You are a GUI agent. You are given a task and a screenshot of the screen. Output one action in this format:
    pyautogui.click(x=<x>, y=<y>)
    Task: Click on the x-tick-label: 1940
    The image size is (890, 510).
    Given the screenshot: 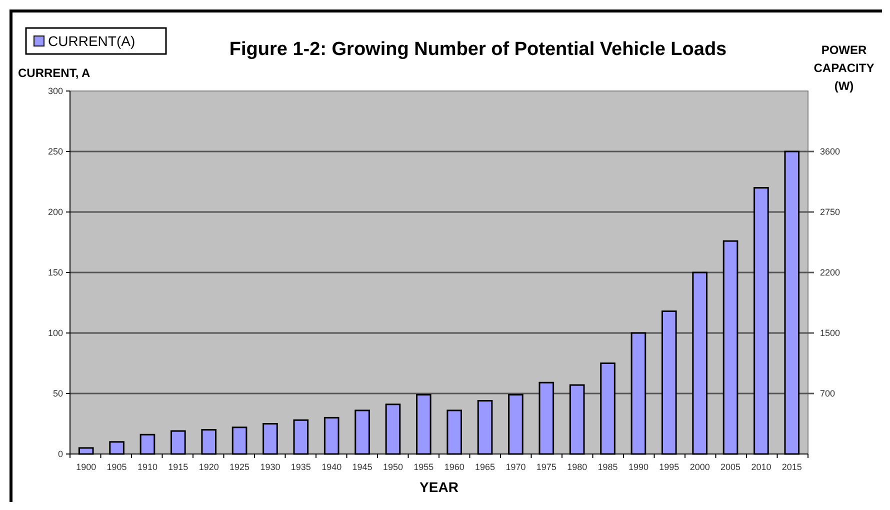 What is the action you would take?
    pyautogui.click(x=332, y=467)
    